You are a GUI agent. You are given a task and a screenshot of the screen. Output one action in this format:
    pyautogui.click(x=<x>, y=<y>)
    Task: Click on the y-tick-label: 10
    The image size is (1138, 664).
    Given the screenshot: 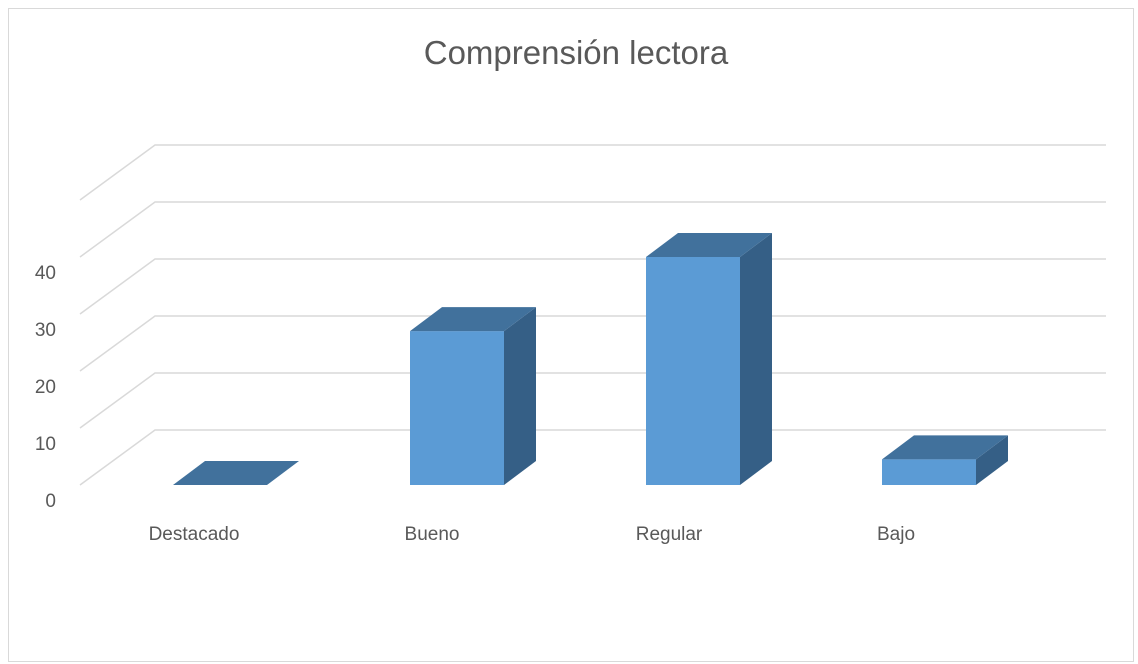 What is the action you would take?
    pyautogui.click(x=45, y=444)
    